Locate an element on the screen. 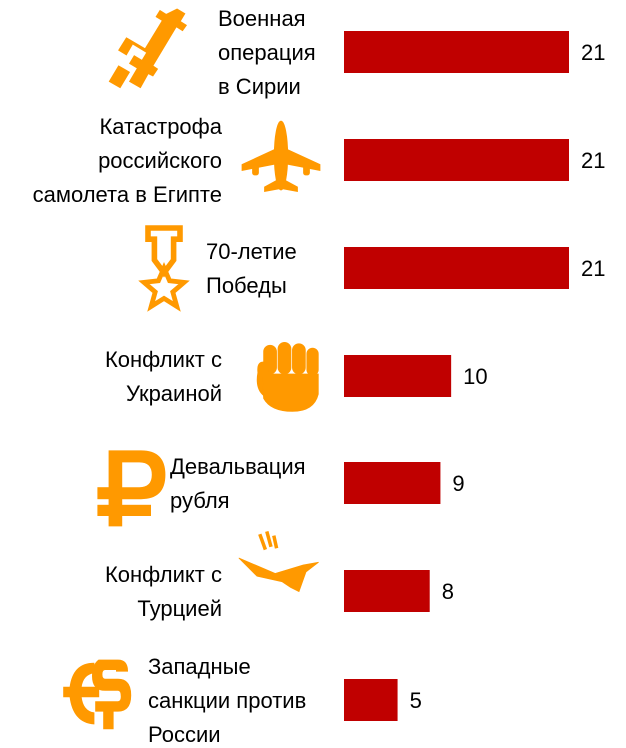 The image size is (626, 748). category-label-line: в Сирии is located at coordinates (259, 86).